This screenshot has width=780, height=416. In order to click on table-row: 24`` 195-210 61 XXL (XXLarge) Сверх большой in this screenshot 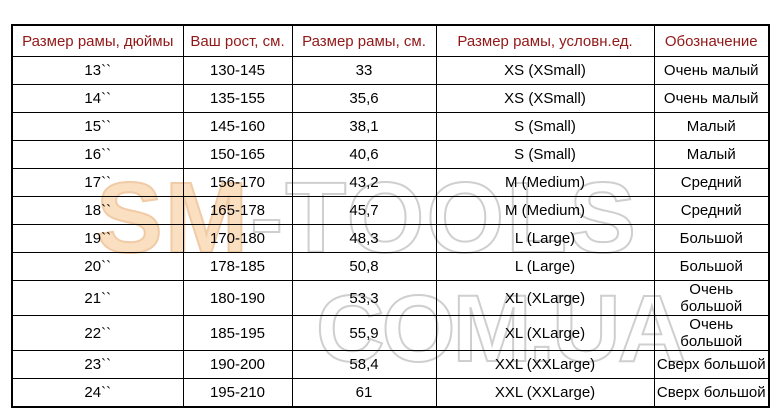, I will do `click(390, 393)`.